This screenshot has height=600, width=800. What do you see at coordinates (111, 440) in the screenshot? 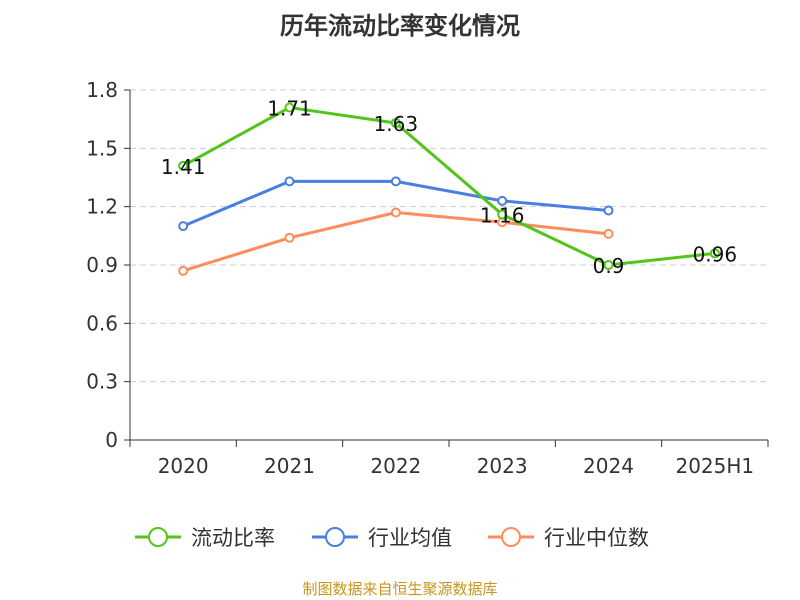
I see `y-tick-label: 0` at bounding box center [111, 440].